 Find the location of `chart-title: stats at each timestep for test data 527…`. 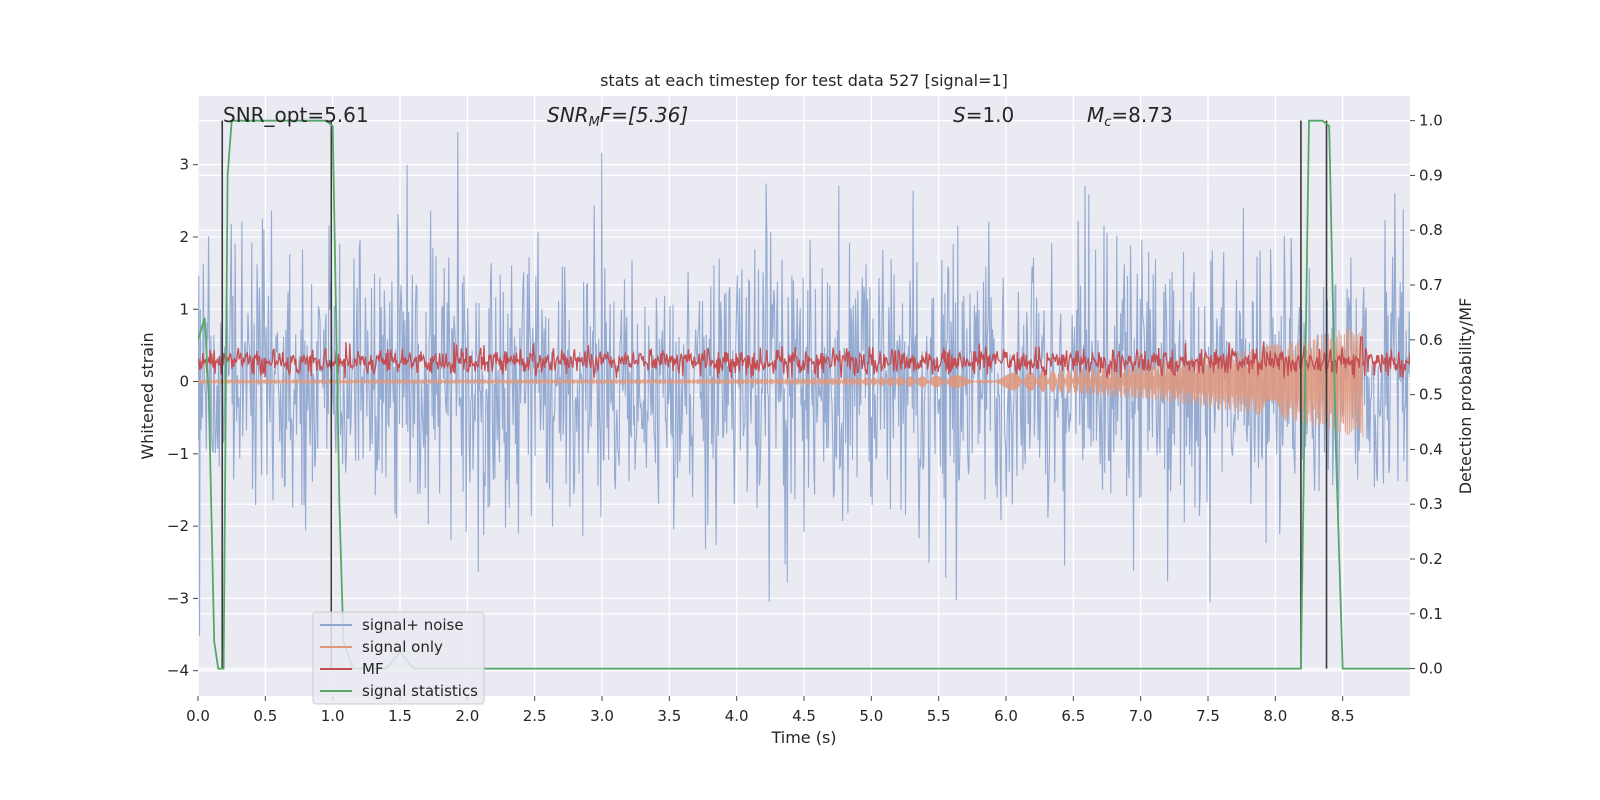

chart-title: stats at each timestep for test data 527… is located at coordinates (804, 80).